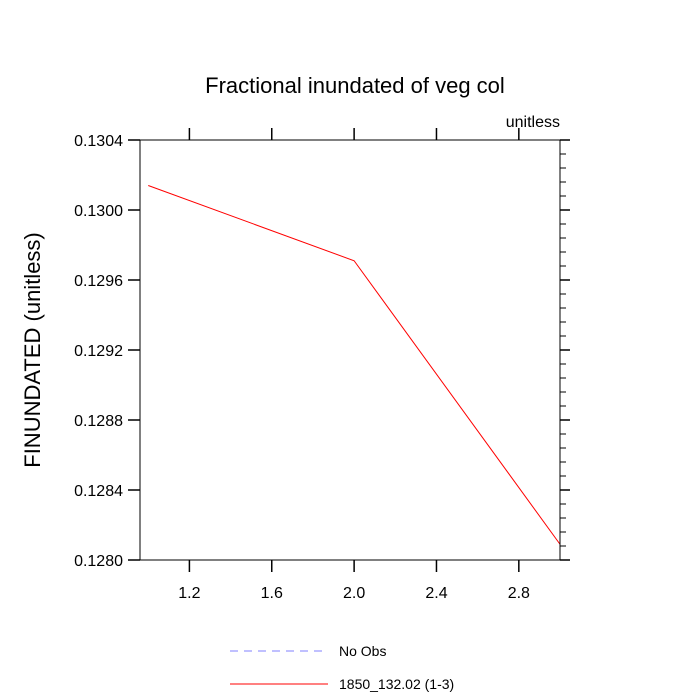 This screenshot has width=700, height=700. I want to click on x-tick-label: 2.8, so click(519, 593).